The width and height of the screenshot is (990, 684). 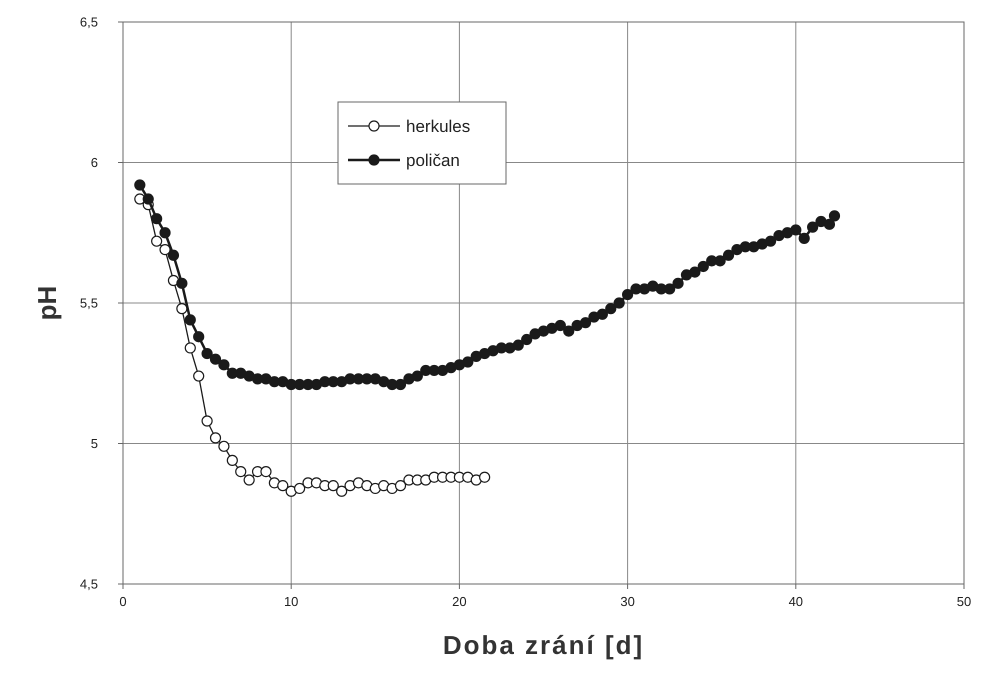 I want to click on x-tick-label: 30, so click(x=627, y=601).